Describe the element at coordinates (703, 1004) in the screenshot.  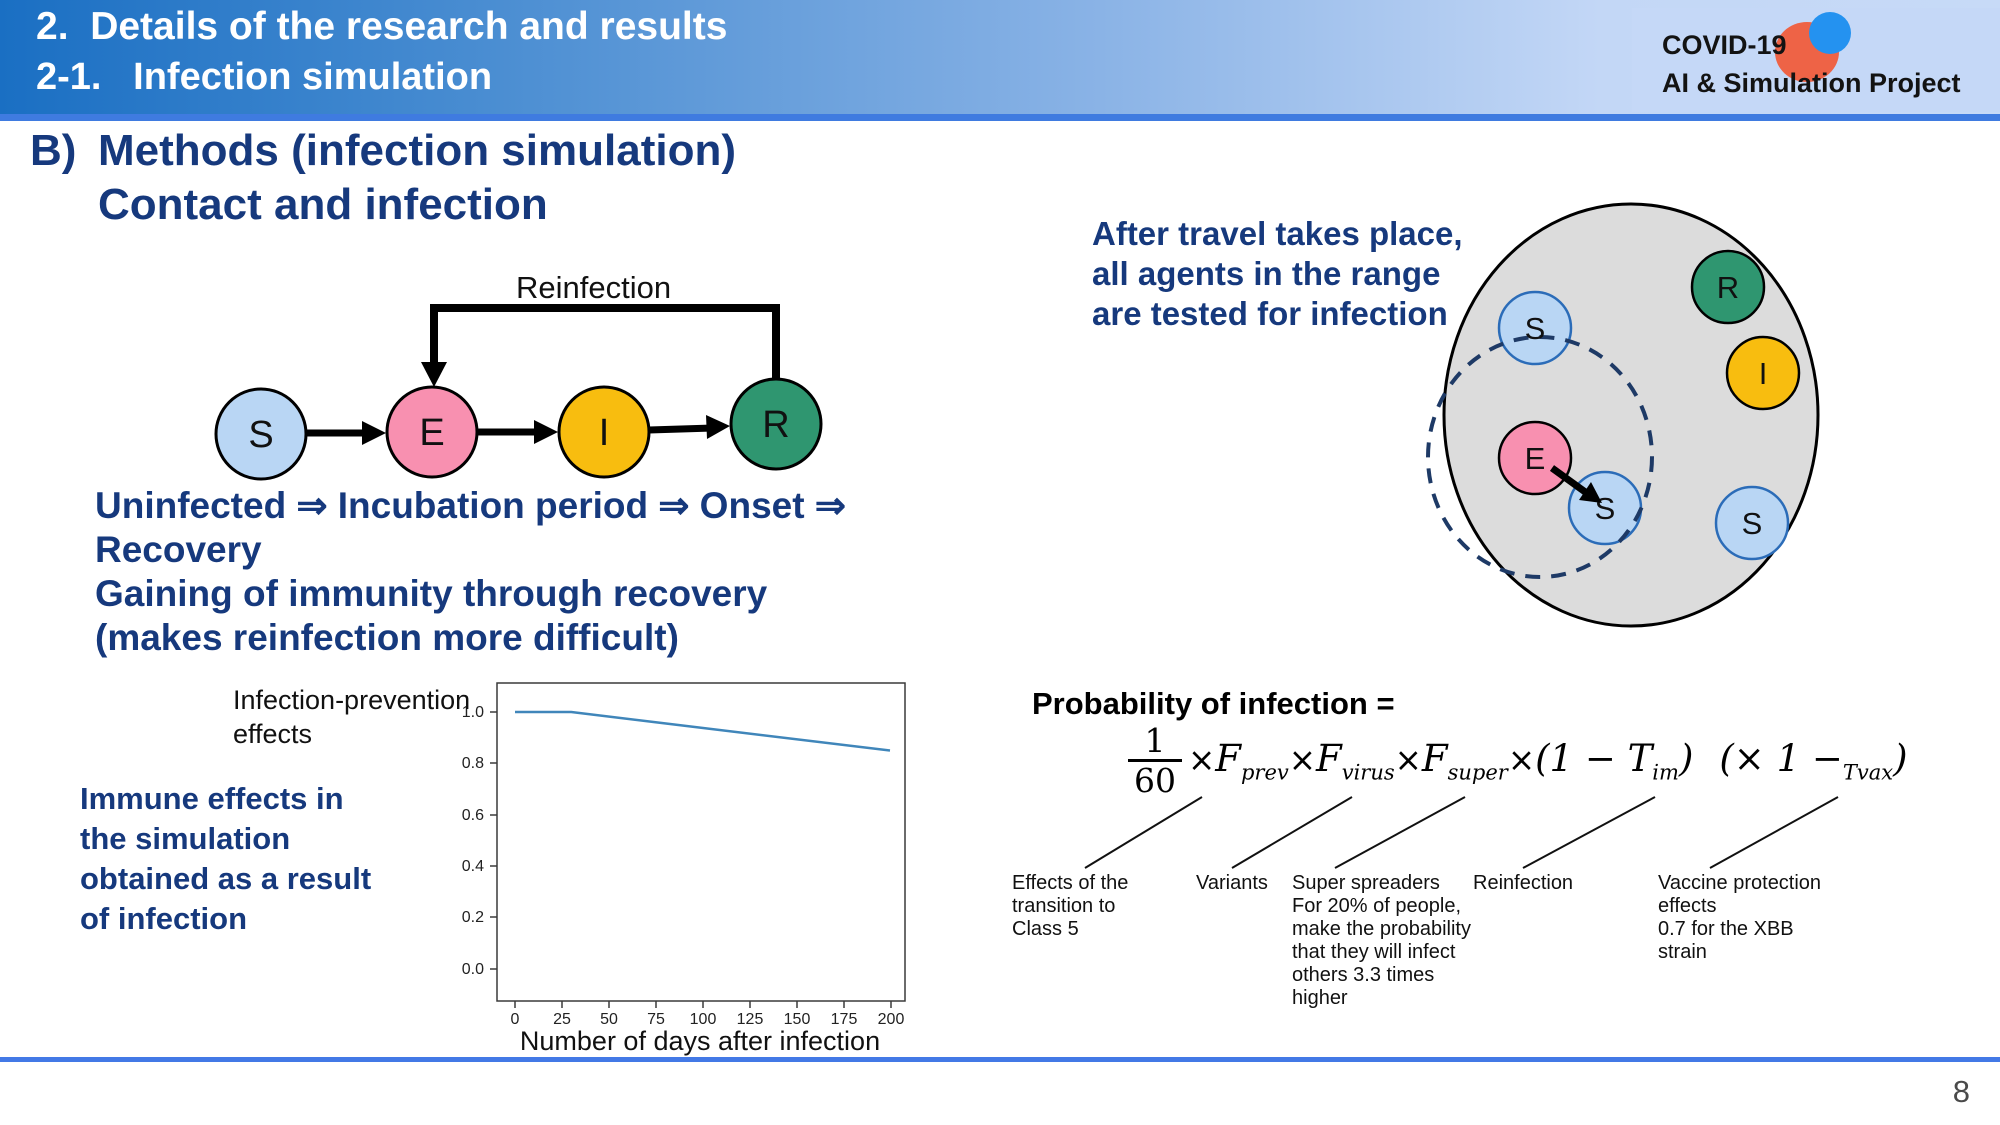
I see `chart-x-ticks` at that location.